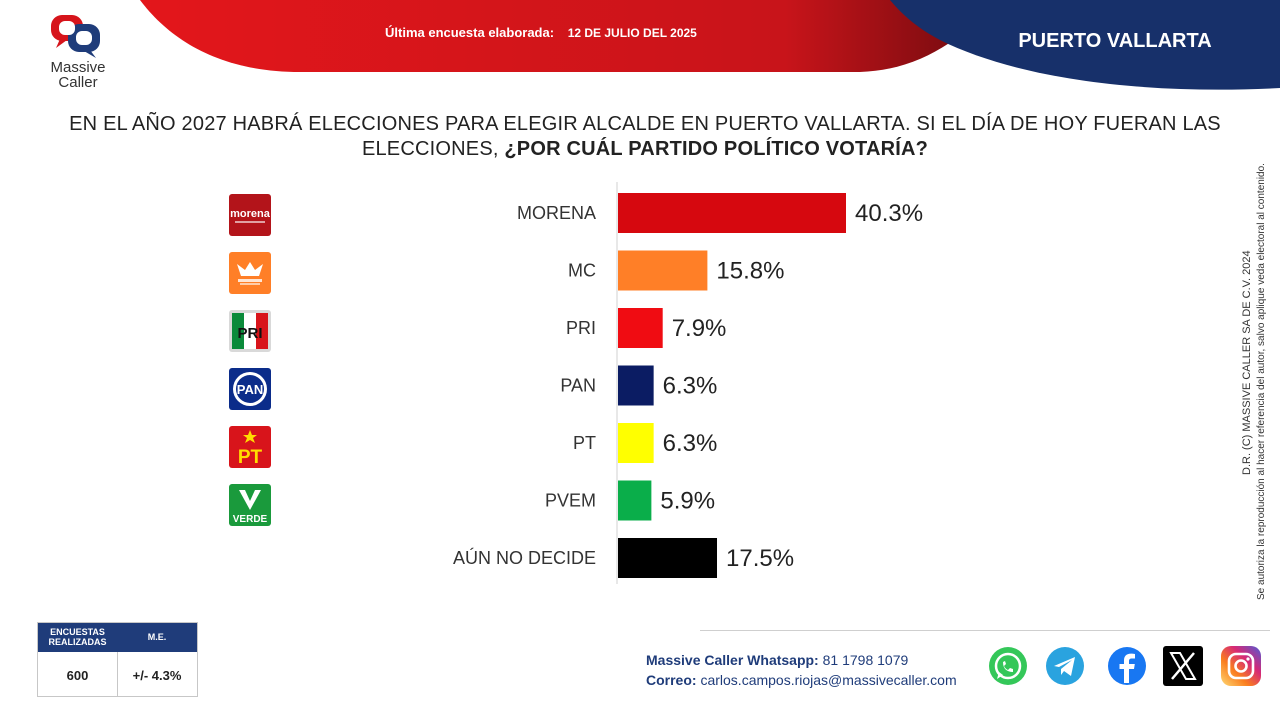 This screenshot has width=1280, height=717. Describe the element at coordinates (828, 680) in the screenshot. I see `email-address: carlos.campos.riojas@massivecaller.com` at that location.